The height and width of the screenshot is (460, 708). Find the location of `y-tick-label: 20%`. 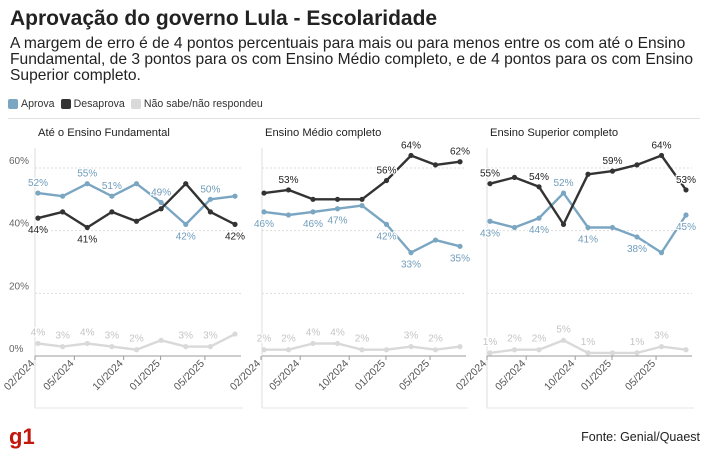

y-tick-label: 20% is located at coordinates (19, 286).